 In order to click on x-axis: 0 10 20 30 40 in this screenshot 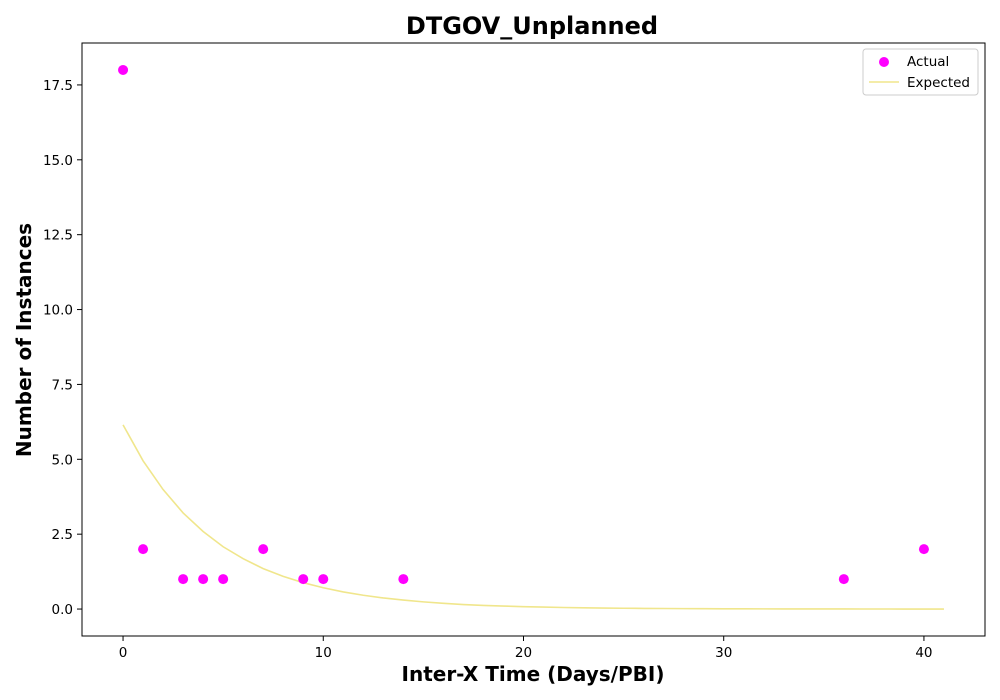, I will do `click(526, 648)`.